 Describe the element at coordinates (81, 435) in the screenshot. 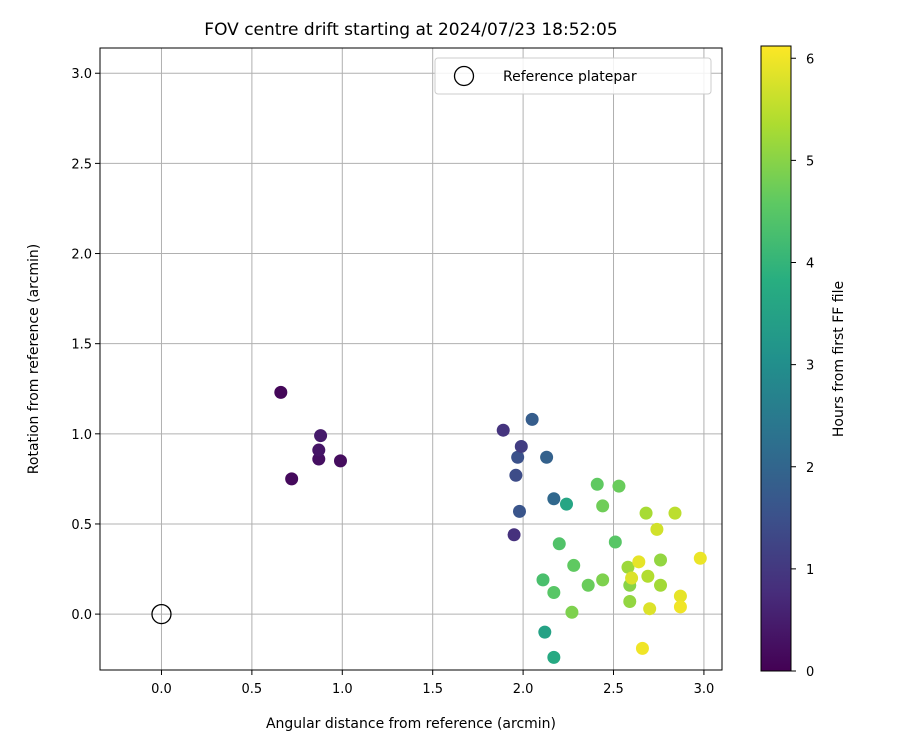

I see `y-tick-label: 1.0` at that location.